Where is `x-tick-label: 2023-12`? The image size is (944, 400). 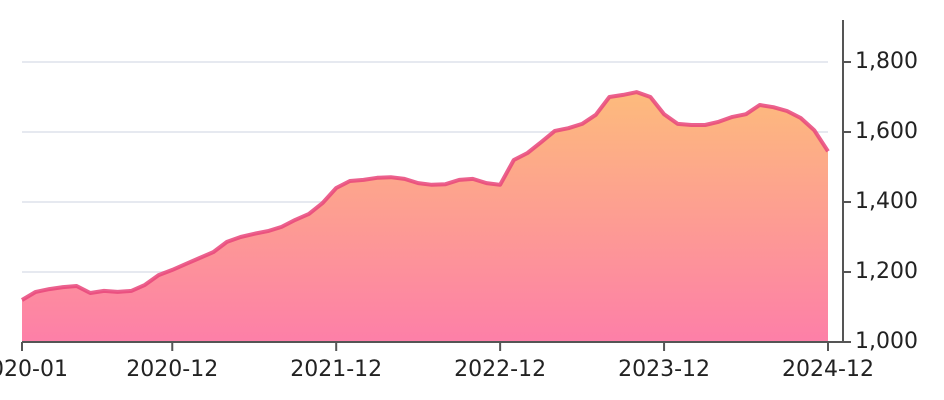 x-tick-label: 2023-12 is located at coordinates (664, 369).